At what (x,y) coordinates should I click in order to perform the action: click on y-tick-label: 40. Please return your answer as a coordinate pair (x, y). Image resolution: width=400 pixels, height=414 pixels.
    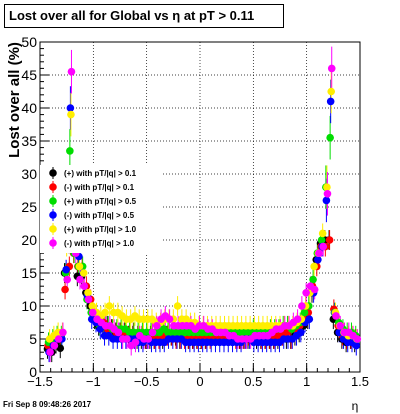
    Looking at the image, I should click on (29, 108).